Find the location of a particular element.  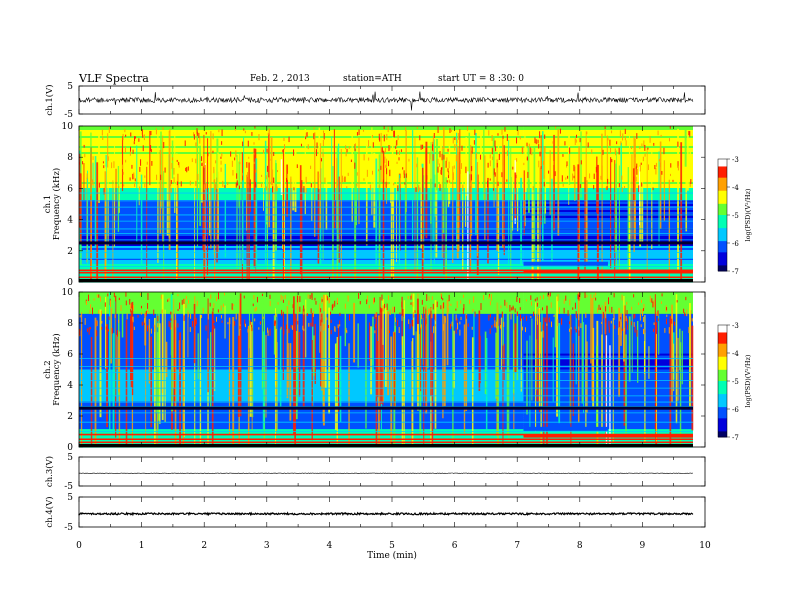

x-axis-label: Time (min) is located at coordinates (392, 555).